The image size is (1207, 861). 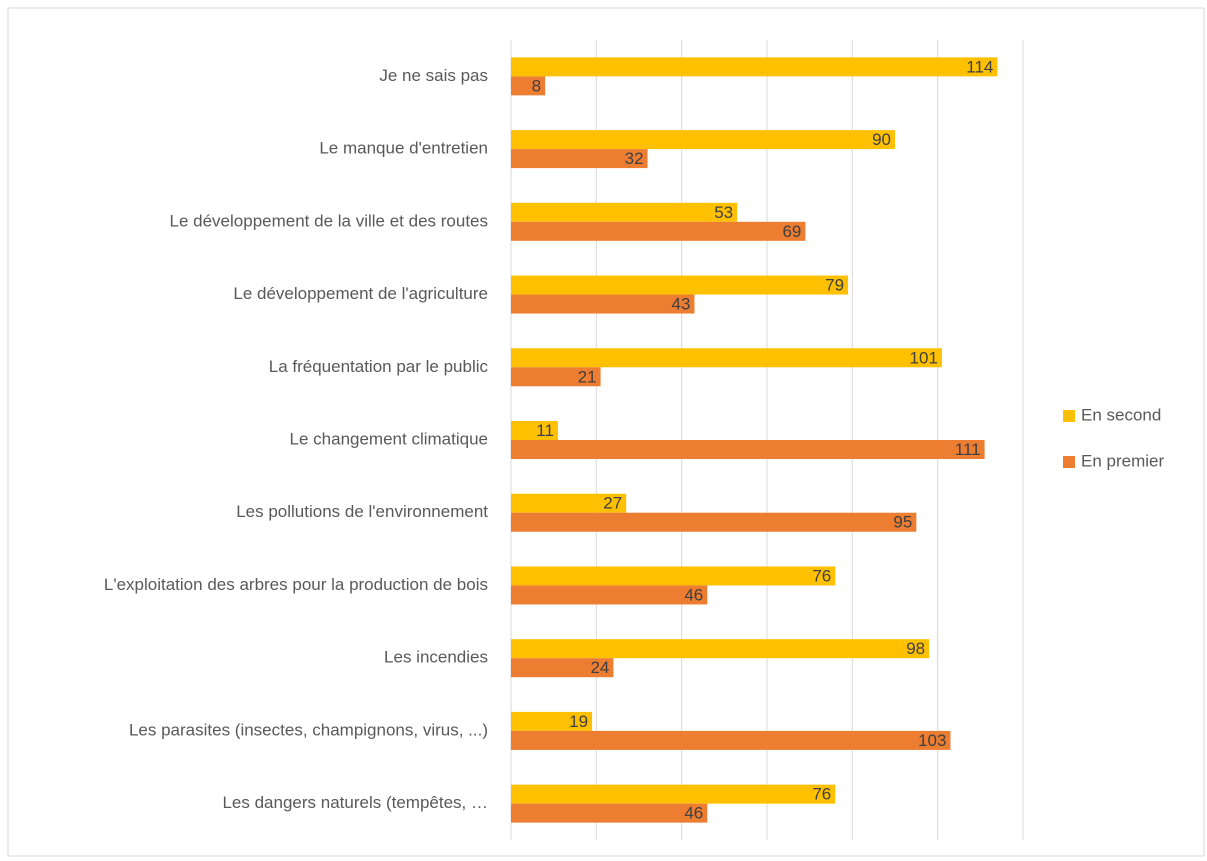 What do you see at coordinates (634, 158) in the screenshot?
I see `data-label: 32` at bounding box center [634, 158].